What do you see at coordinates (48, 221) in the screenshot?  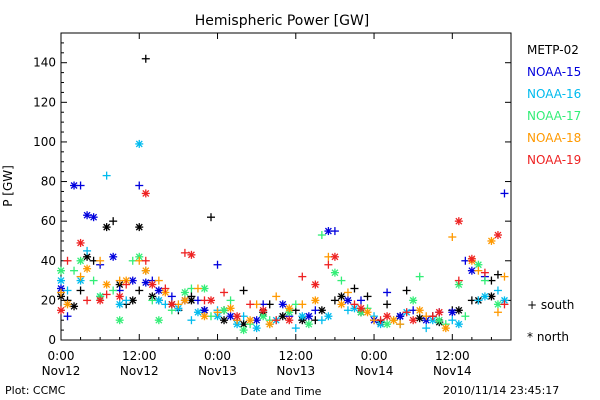 I see `y-tick-label: 60` at bounding box center [48, 221].